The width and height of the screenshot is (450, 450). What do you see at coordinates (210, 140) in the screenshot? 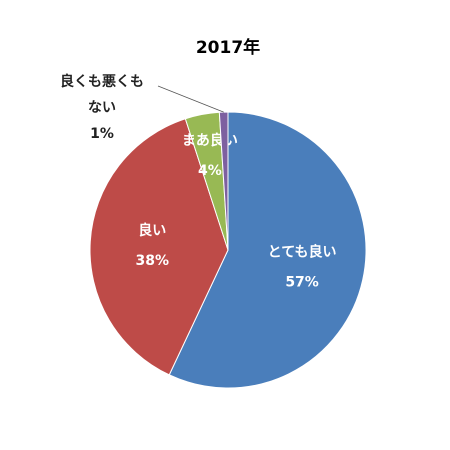
I see `slice-label: まあ良い` at bounding box center [210, 140].